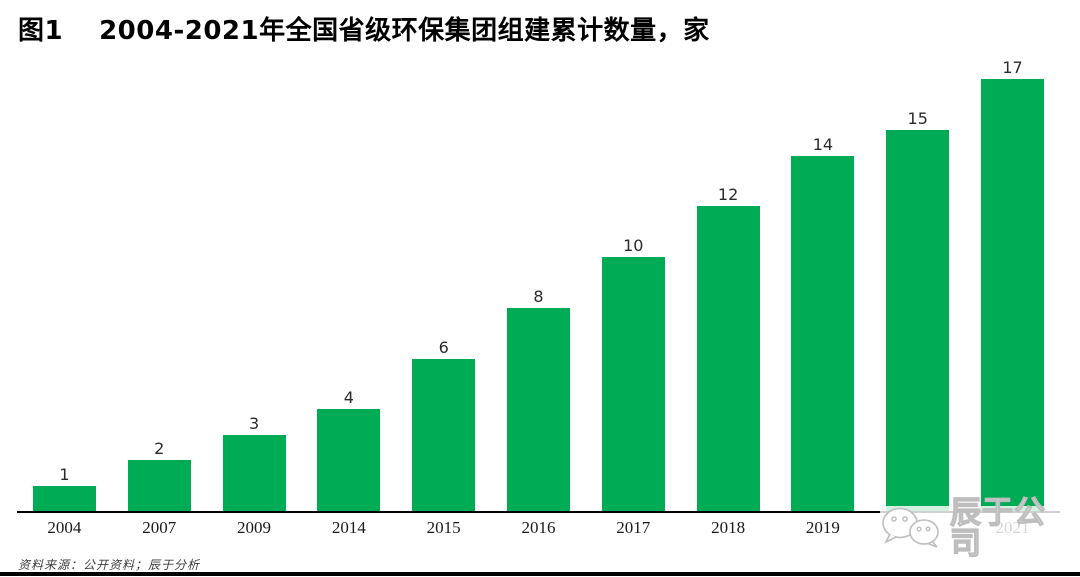 The width and height of the screenshot is (1080, 577). I want to click on bar-value-label: 2, so click(159, 448).